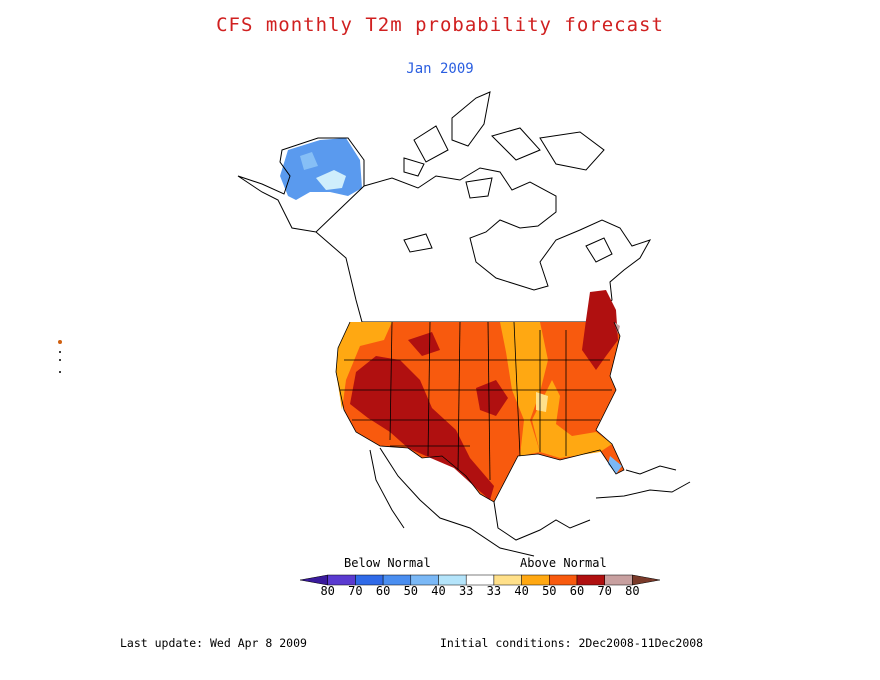 The height and width of the screenshot is (680, 880). What do you see at coordinates (440, 69) in the screenshot?
I see `map-subtitle: Jan 2009` at bounding box center [440, 69].